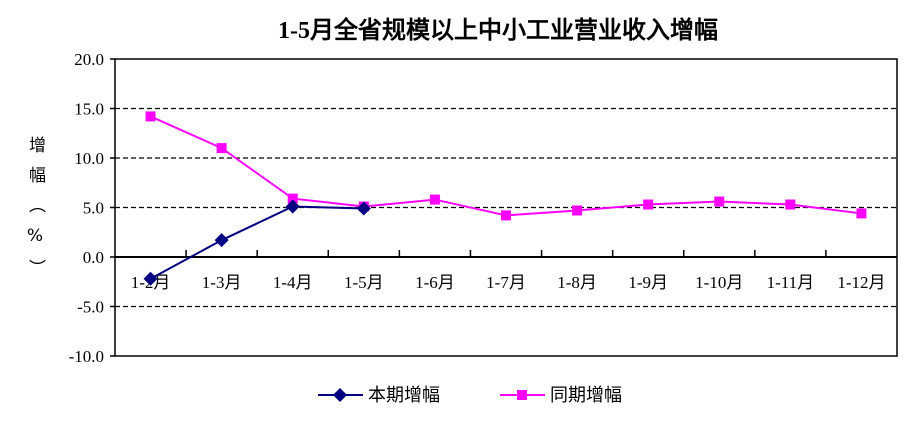  Describe the element at coordinates (89, 109) in the screenshot. I see `y-tick-label: 15.0` at that location.